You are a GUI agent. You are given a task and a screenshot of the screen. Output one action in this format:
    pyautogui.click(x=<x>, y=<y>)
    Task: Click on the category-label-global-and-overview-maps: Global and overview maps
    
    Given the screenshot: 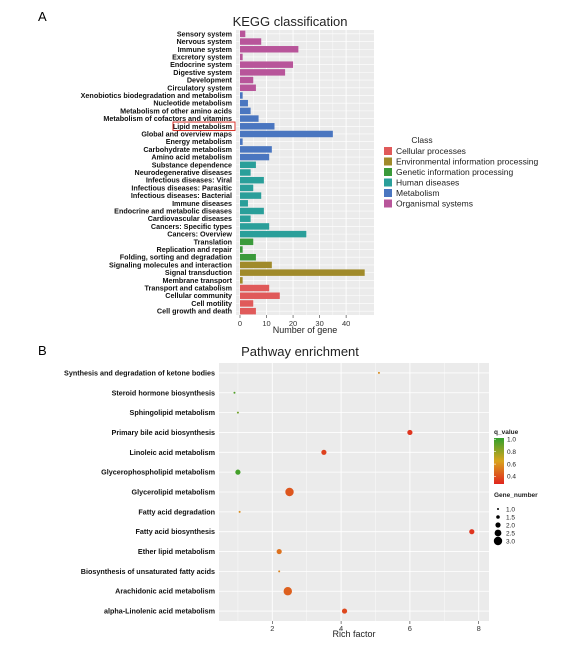 What is the action you would take?
    pyautogui.click(x=186, y=133)
    